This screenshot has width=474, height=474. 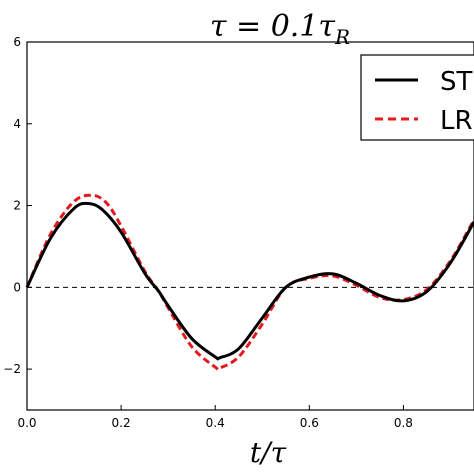 What do you see at coordinates (26, 423) in the screenshot?
I see `x-tick-label: 0.0` at bounding box center [26, 423].